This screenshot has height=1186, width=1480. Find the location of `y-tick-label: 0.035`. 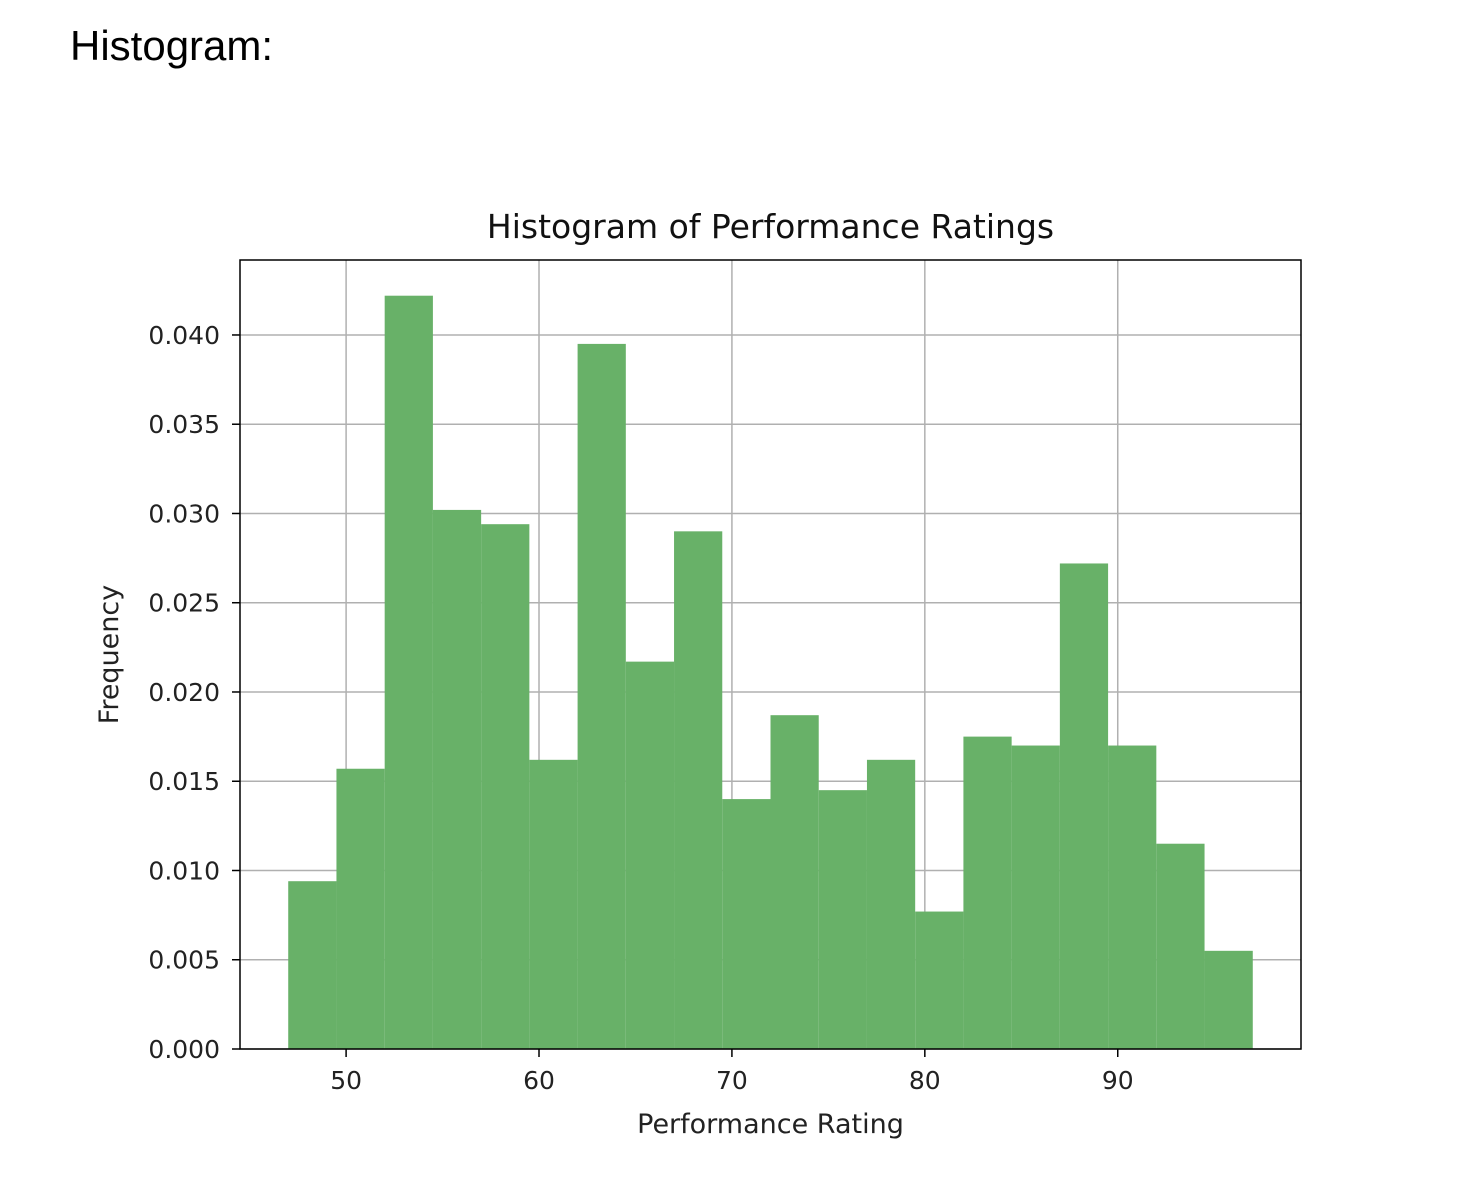

y-tick-label: 0.035 is located at coordinates (184, 424).